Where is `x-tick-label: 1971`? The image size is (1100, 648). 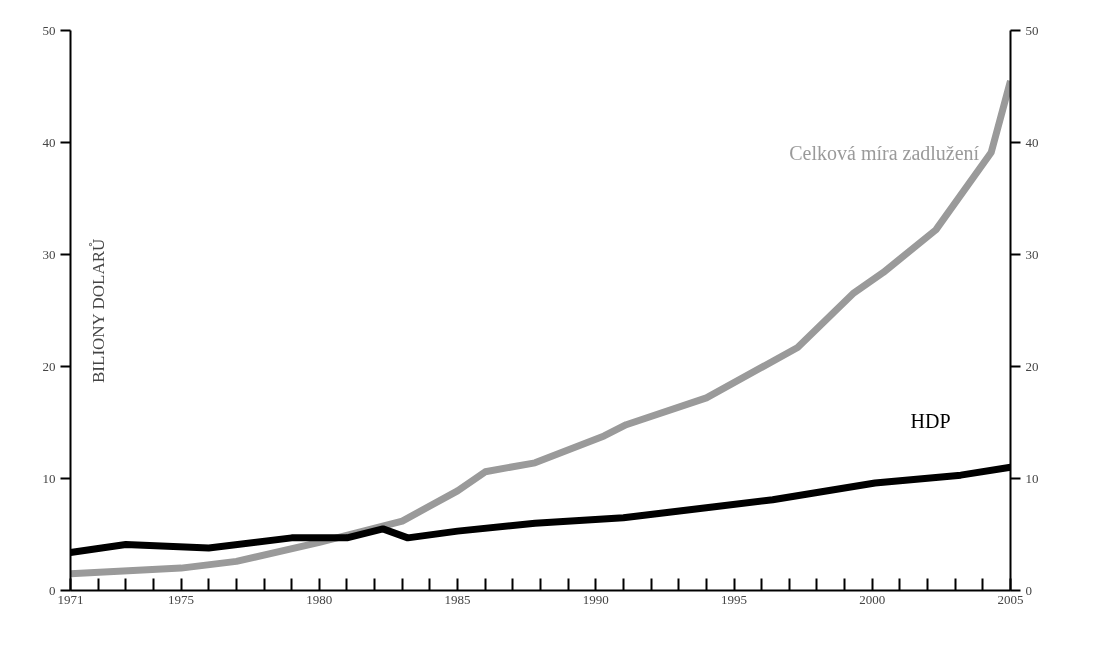
x-tick-label: 1971 is located at coordinates (70, 599).